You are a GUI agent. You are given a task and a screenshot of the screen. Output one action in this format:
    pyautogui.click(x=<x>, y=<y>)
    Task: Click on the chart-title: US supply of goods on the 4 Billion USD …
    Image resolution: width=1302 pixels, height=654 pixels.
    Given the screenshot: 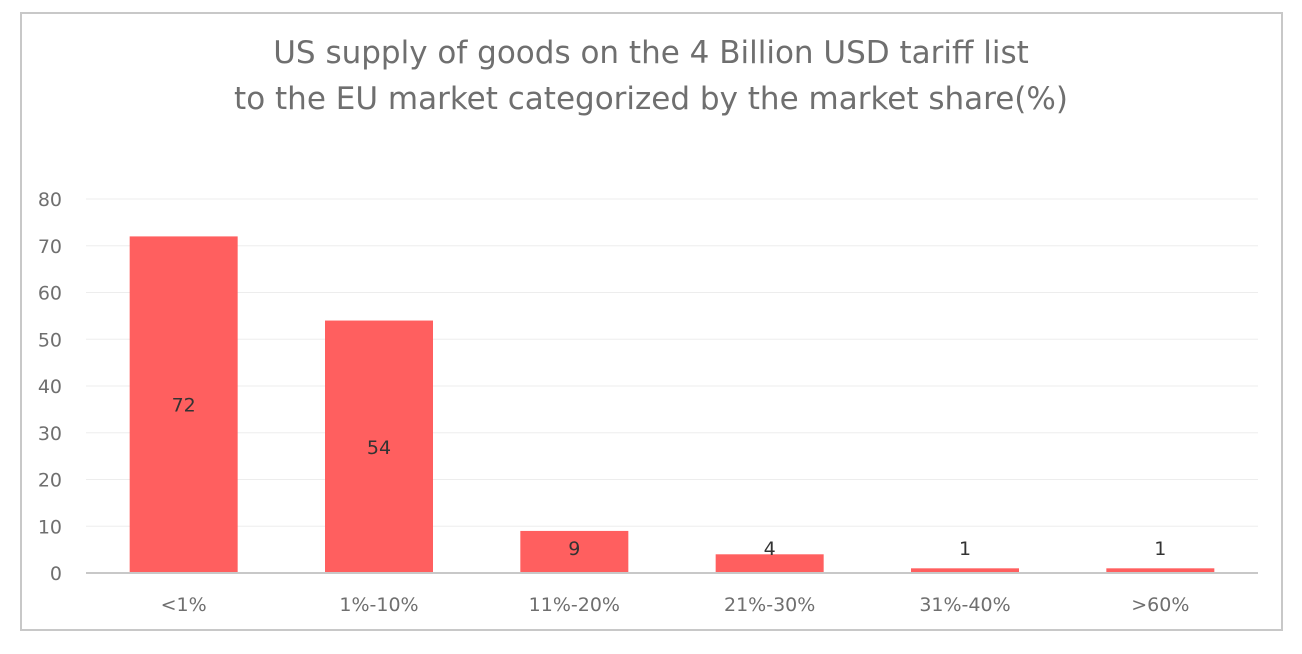 What is the action you would take?
    pyautogui.click(x=651, y=76)
    